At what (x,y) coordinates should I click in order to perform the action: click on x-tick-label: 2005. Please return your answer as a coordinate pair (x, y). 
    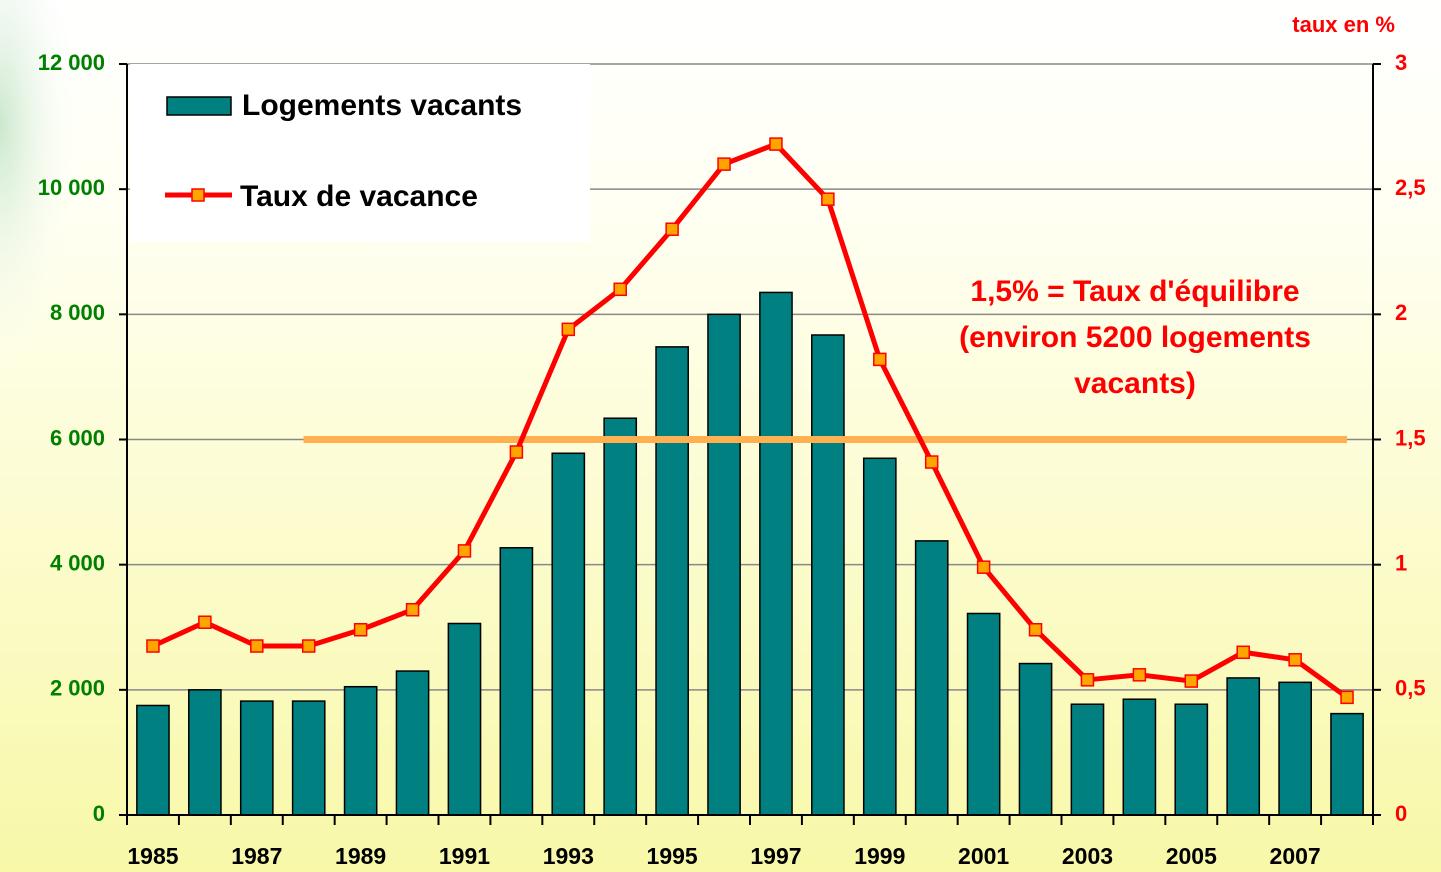
    Looking at the image, I should click on (1191, 856).